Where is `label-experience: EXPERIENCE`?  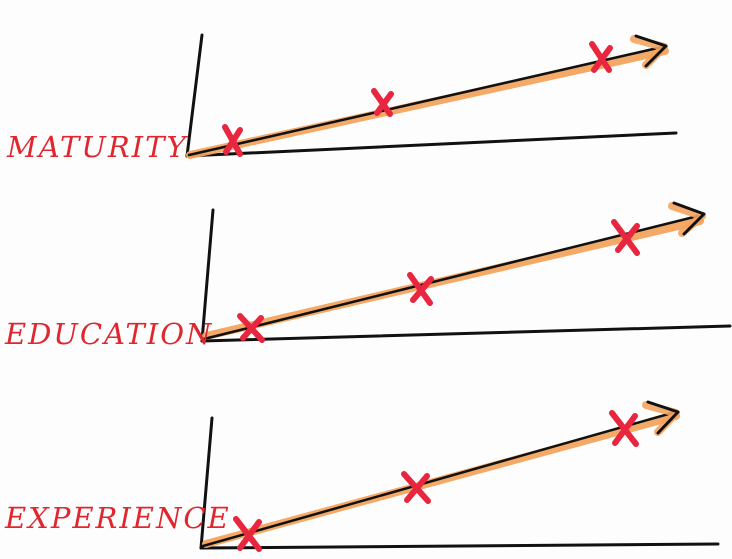 label-experience: EXPERIENCE is located at coordinates (117, 518).